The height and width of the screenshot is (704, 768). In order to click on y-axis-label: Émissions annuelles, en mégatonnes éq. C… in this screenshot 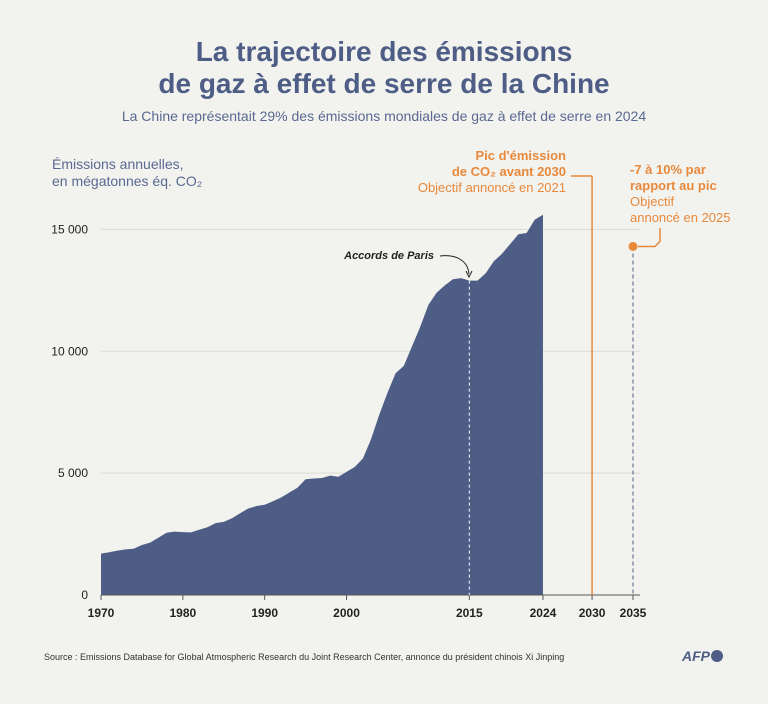, I will do `click(127, 173)`.